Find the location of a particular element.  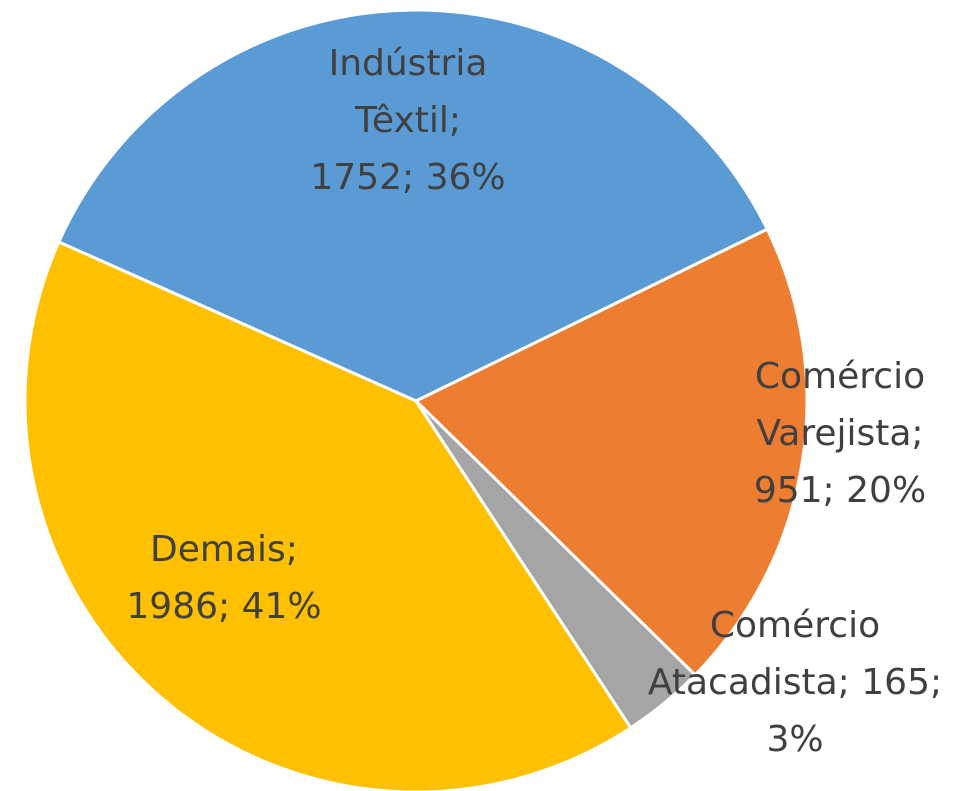

data-label: Comércio Varejista; 951; 20% is located at coordinates (840, 433).